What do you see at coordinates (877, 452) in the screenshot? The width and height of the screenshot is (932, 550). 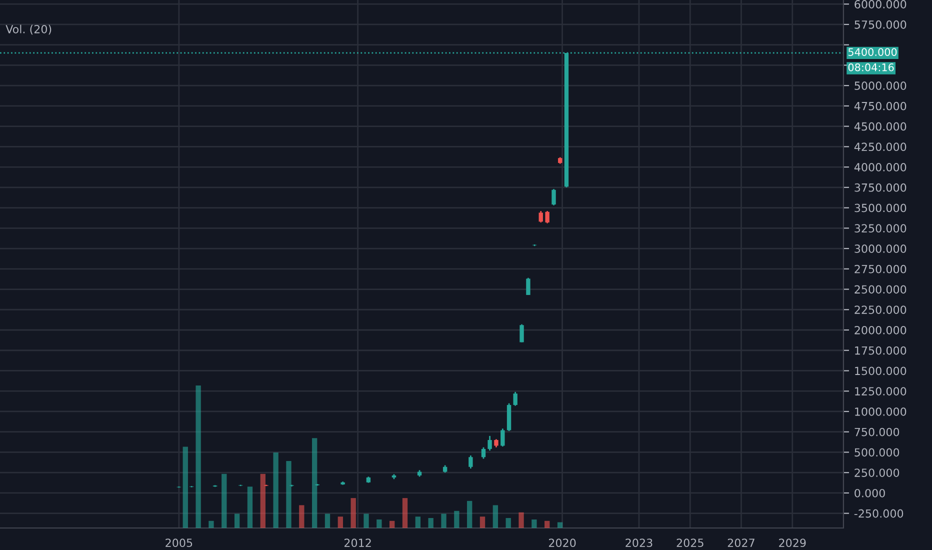 I see `y-tick-label: 500.000` at bounding box center [877, 452].